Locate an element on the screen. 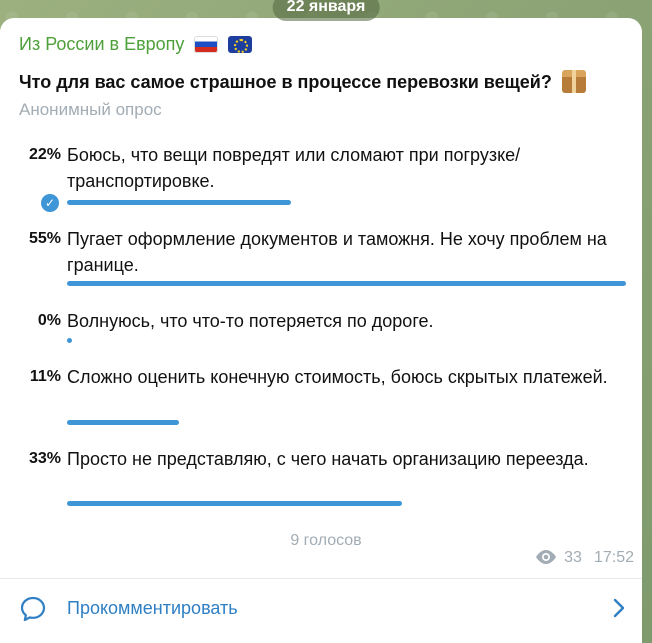 This screenshot has width=652, height=643. message-time: 17:52 is located at coordinates (613, 557).